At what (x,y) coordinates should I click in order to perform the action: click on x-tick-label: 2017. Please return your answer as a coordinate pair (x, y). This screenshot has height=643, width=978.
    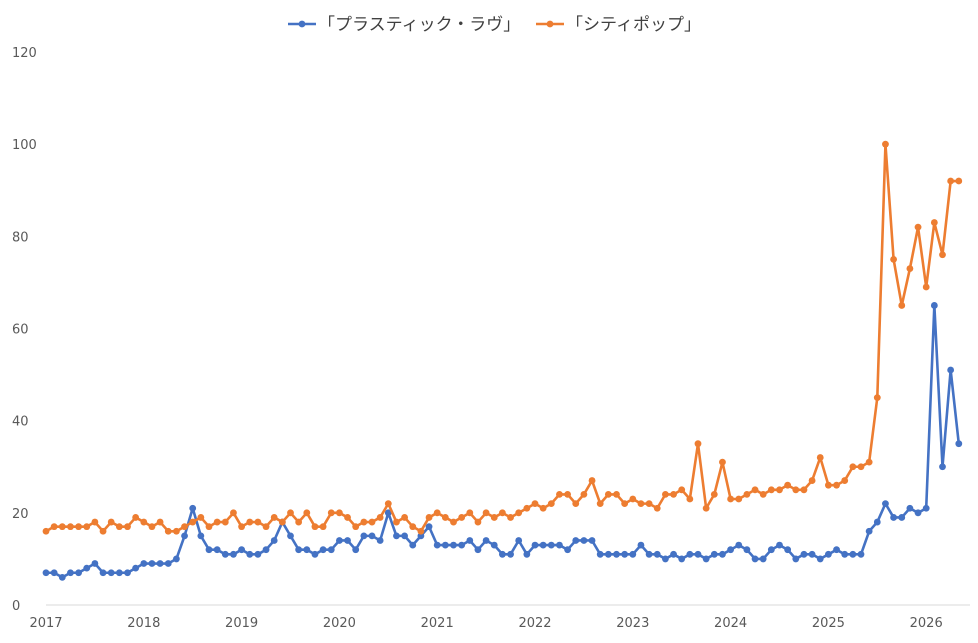
    Looking at the image, I should click on (45, 623).